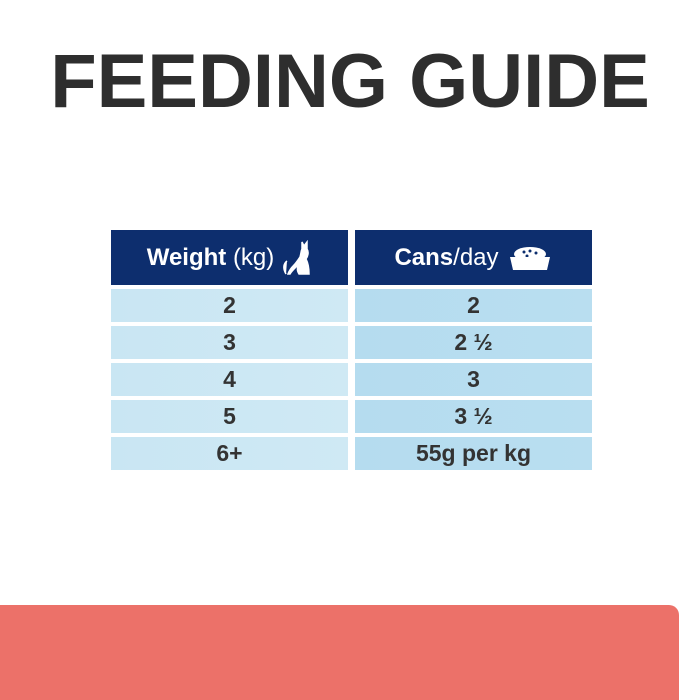  Describe the element at coordinates (350, 81) in the screenshot. I see `page-title: FEEDING GUIDE` at that location.